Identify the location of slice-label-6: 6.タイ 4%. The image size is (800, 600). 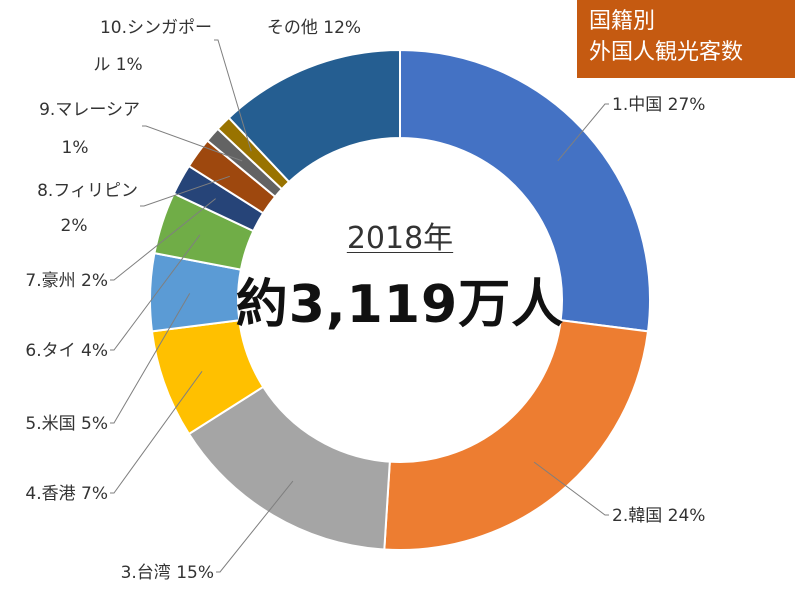
(66, 351).